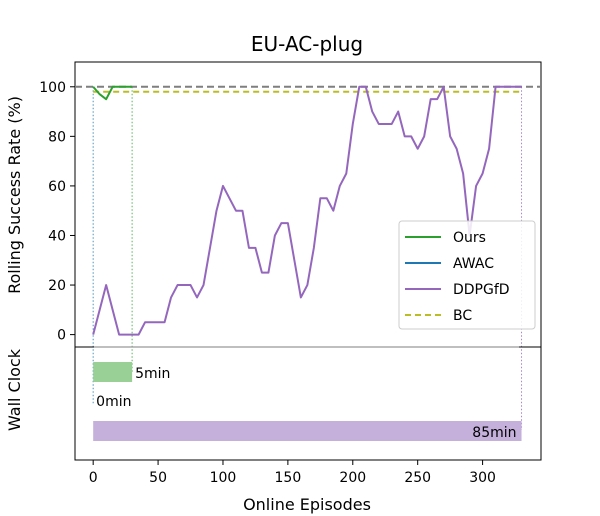  I want to click on x-tick-label-300: 300, so click(482, 478).